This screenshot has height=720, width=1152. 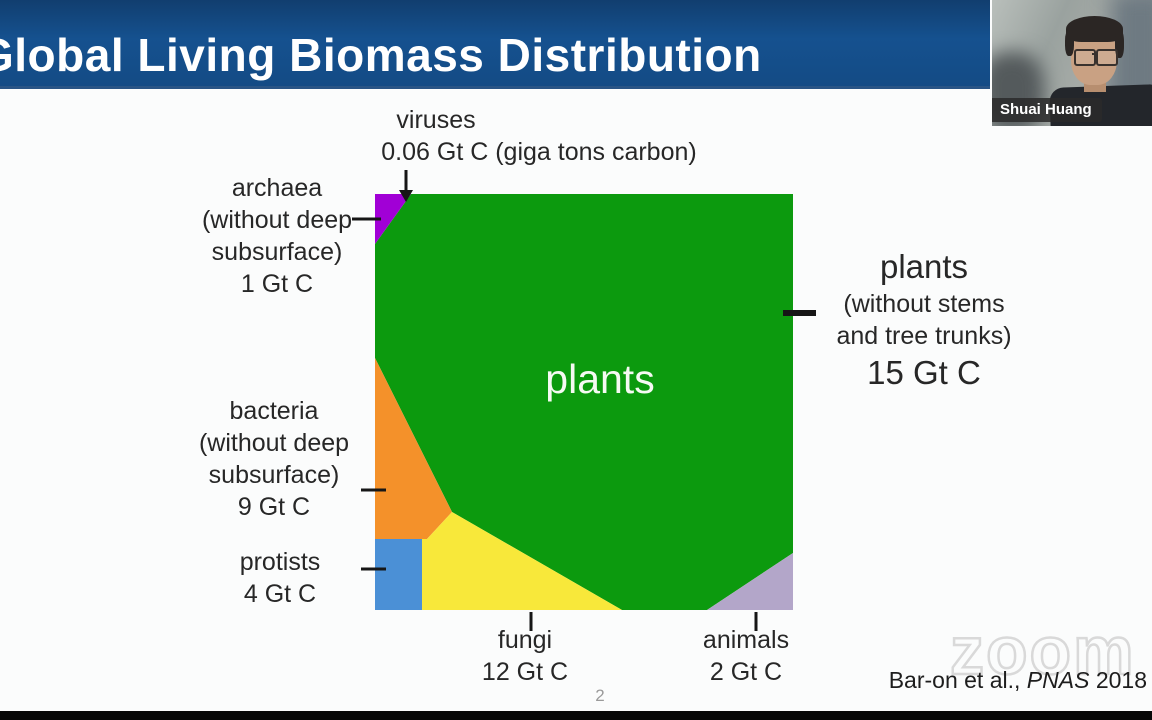 I want to click on citation-prefix: Bar-on et al.,, so click(x=957, y=680).